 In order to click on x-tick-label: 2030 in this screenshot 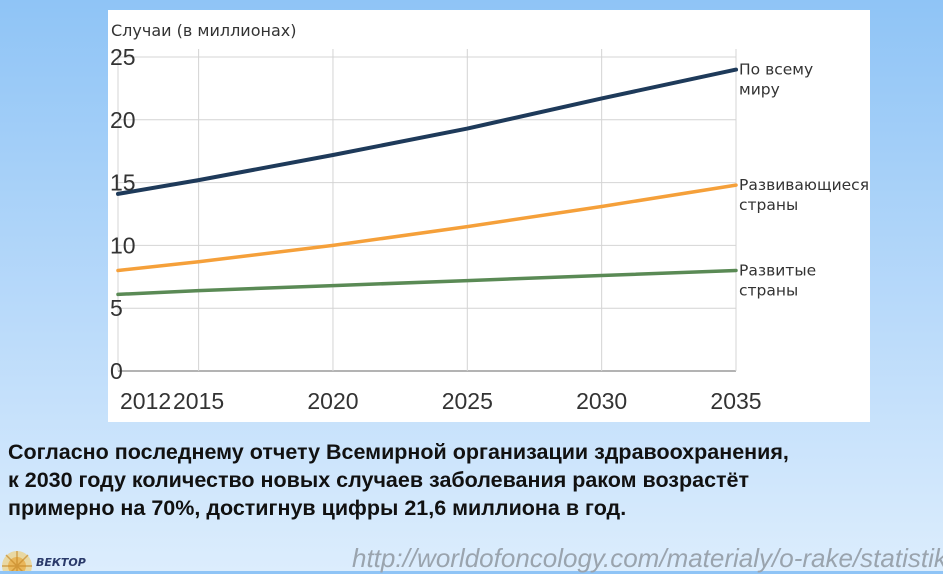, I will do `click(601, 401)`.